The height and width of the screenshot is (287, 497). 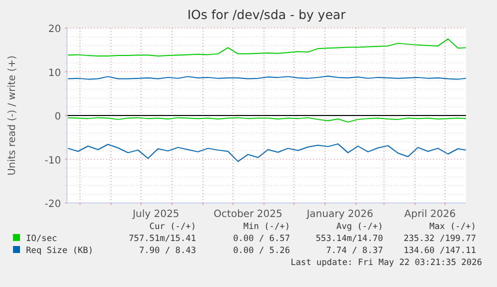 I want to click on text: Cur (-/+), so click(x=172, y=227).